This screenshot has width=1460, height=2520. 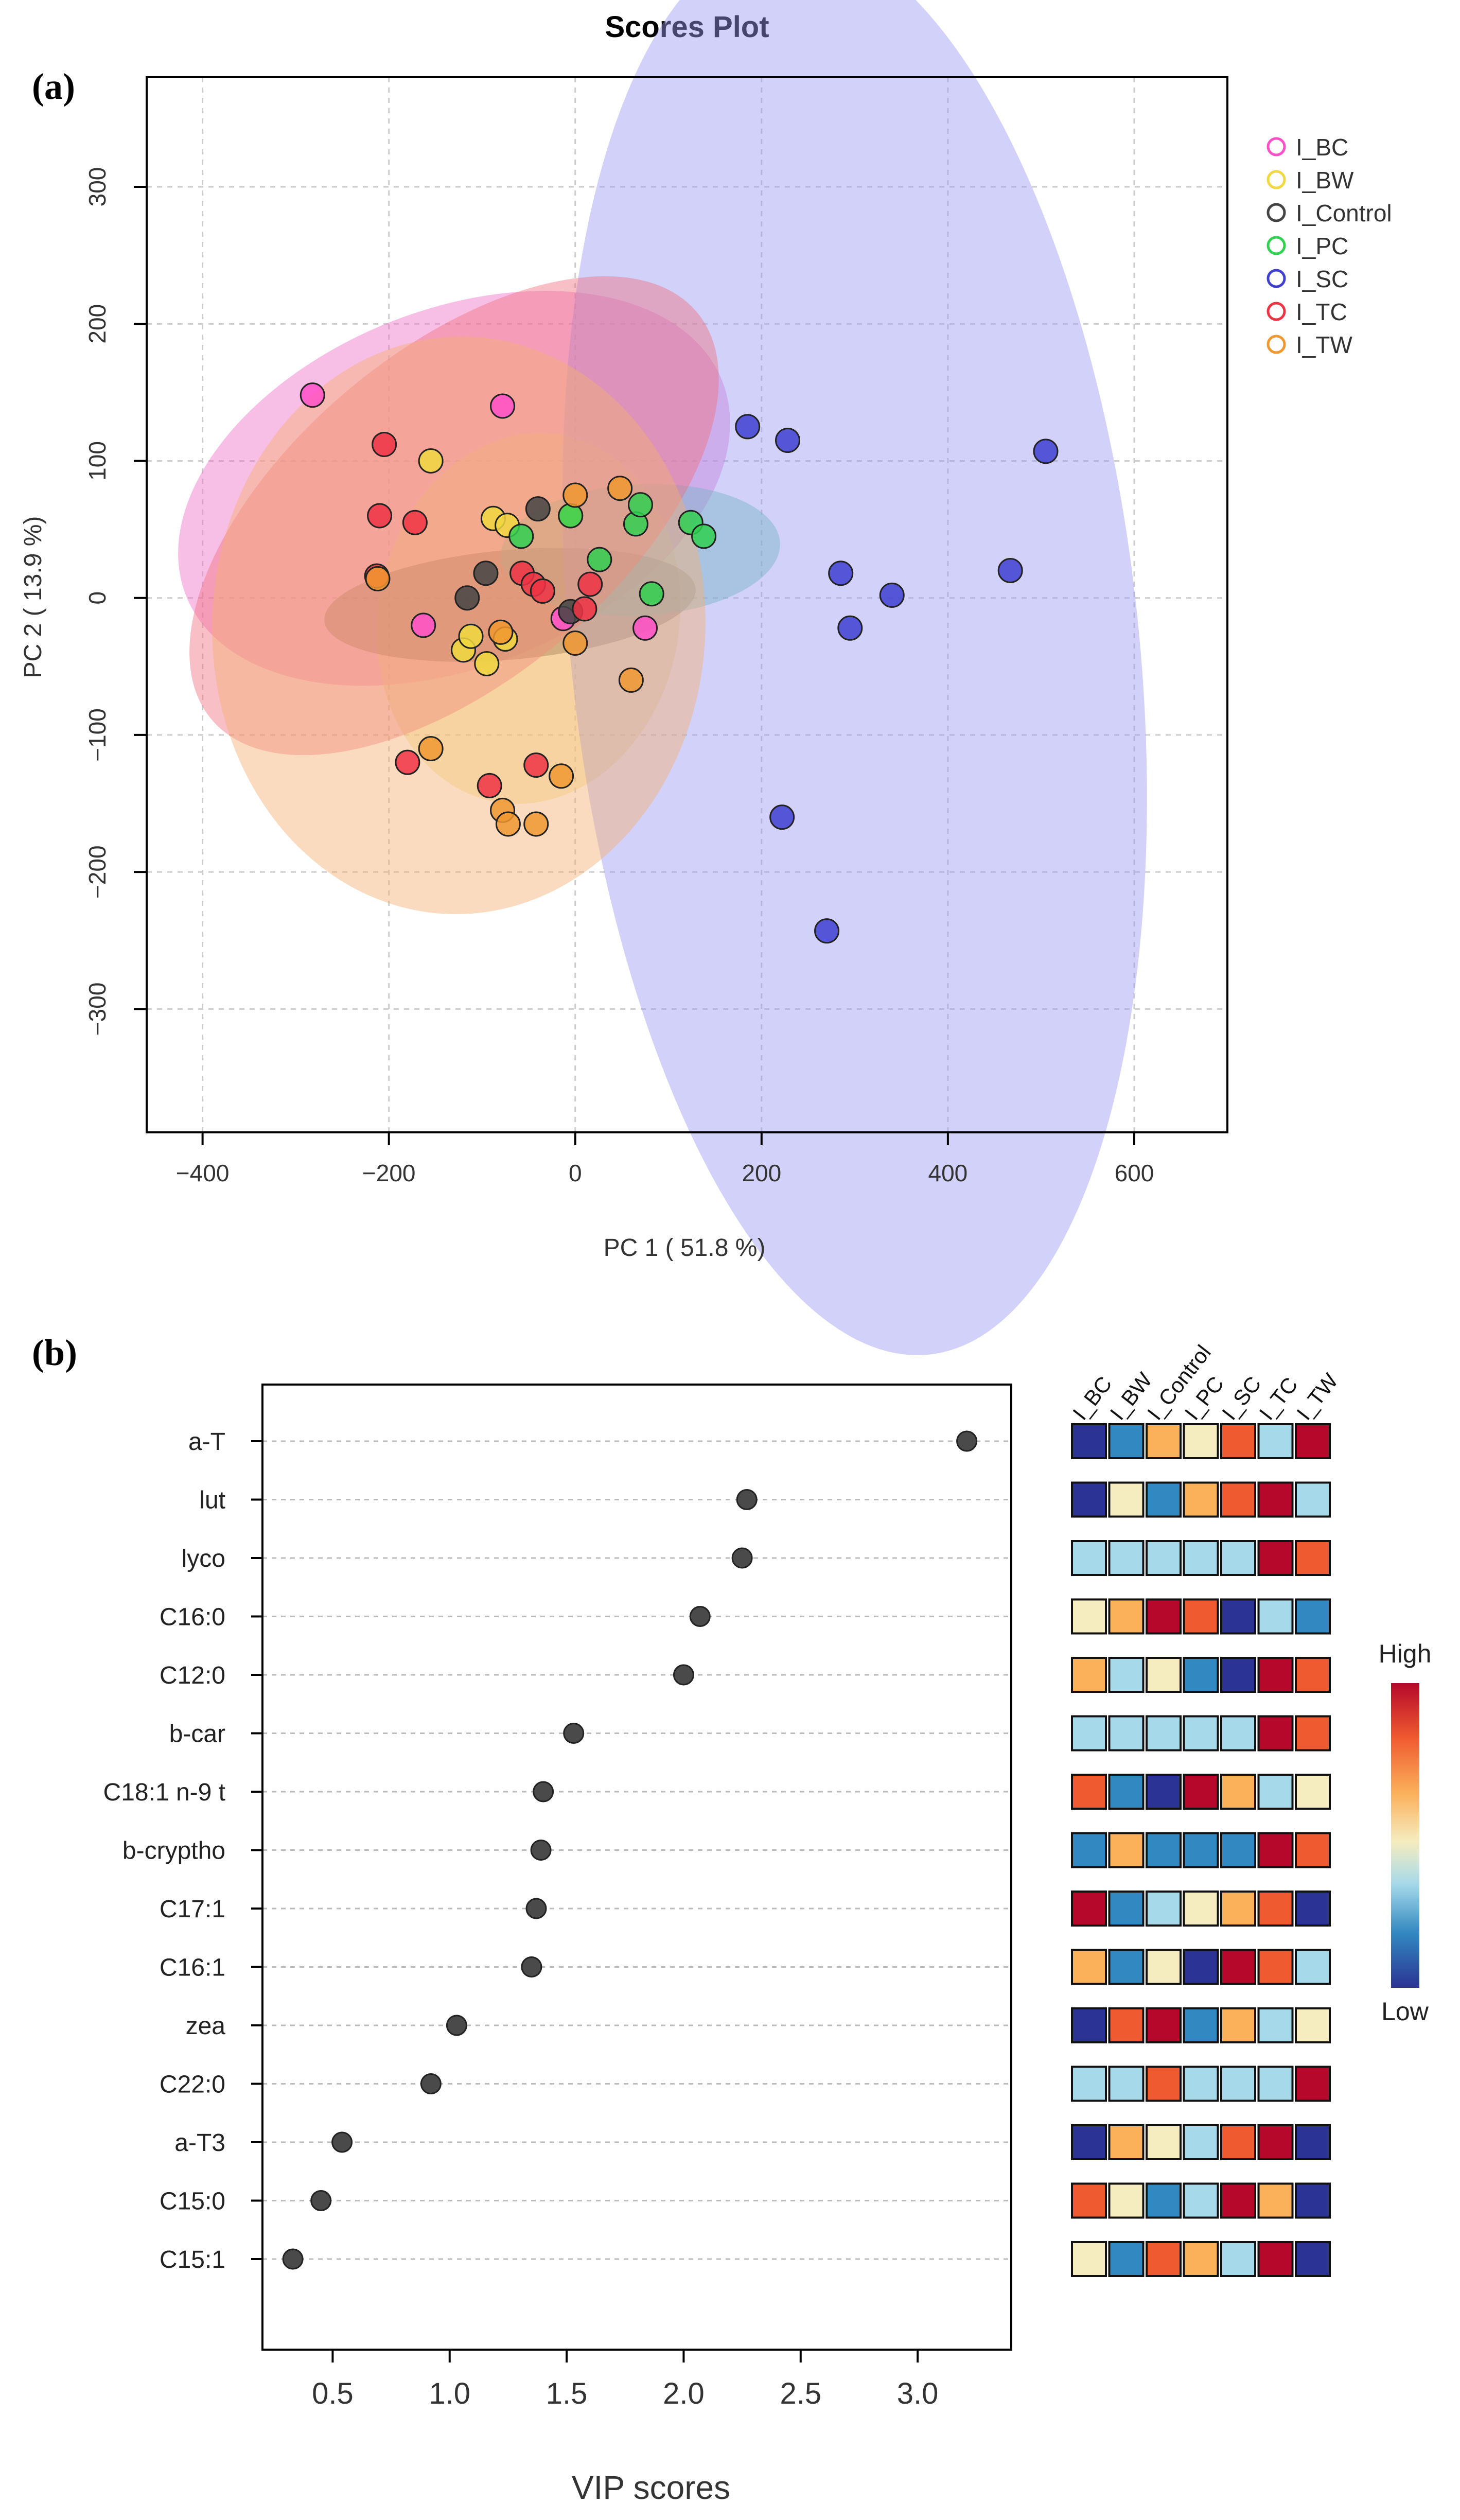 I want to click on scores-plot-points, so click(x=679, y=663).